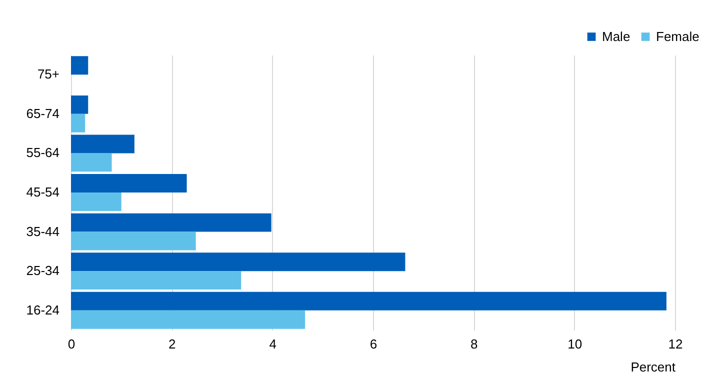 The height and width of the screenshot is (384, 709). What do you see at coordinates (675, 344) in the screenshot?
I see `x-tick-label: 12` at bounding box center [675, 344].